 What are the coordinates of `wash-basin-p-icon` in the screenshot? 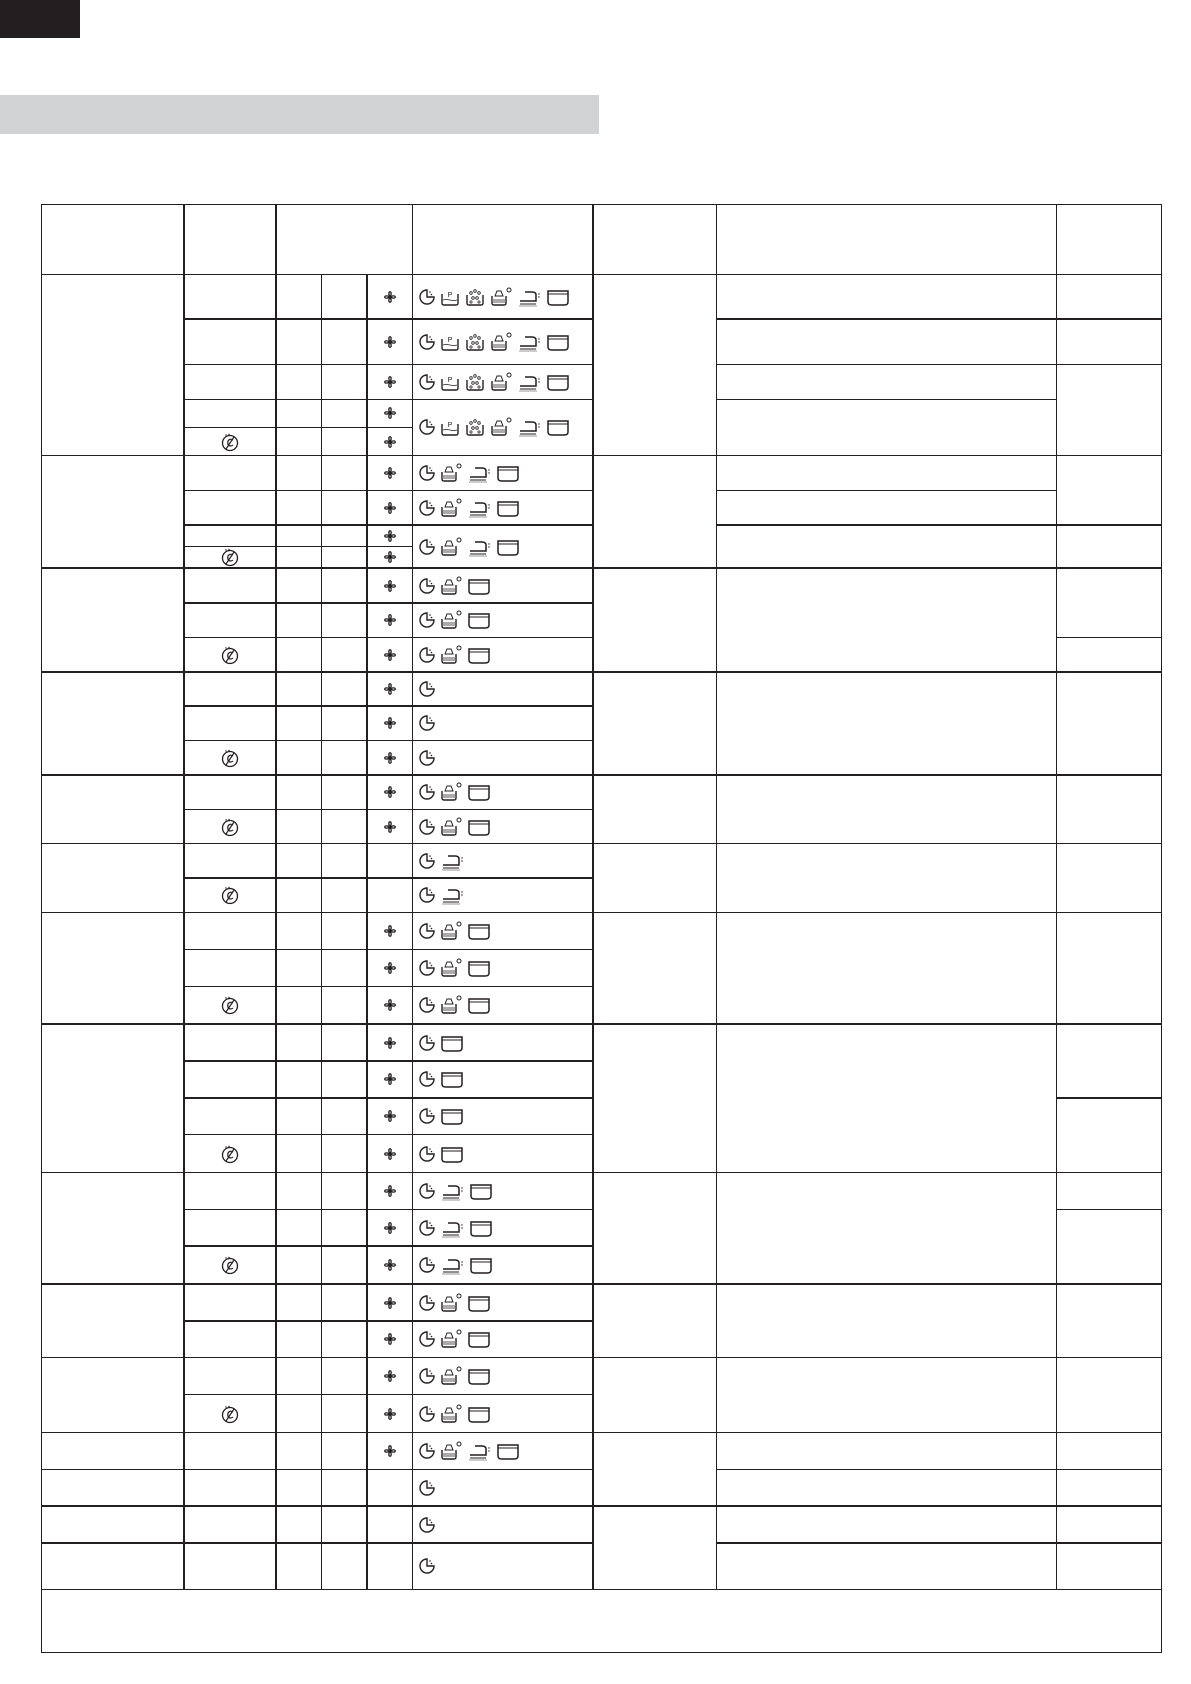 It's located at (450, 342).